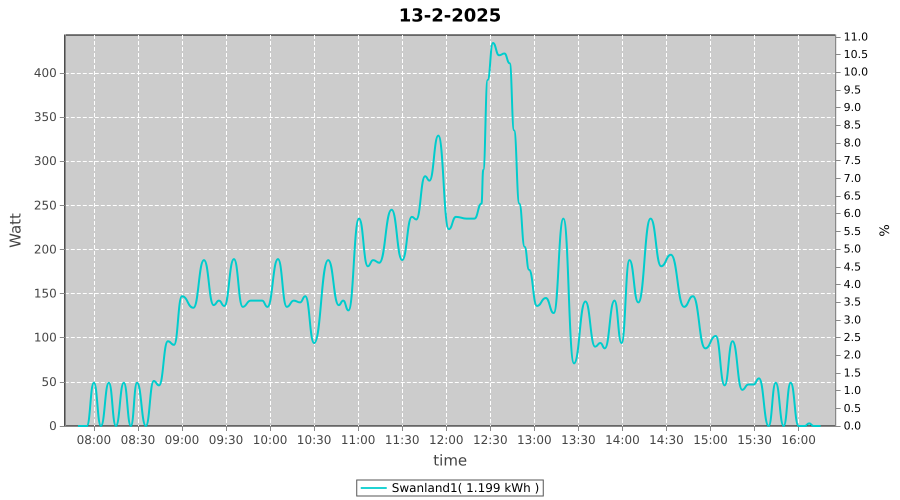 Image resolution: width=900 pixels, height=500 pixels. I want to click on y2-tick-label: 6.5, so click(853, 196).